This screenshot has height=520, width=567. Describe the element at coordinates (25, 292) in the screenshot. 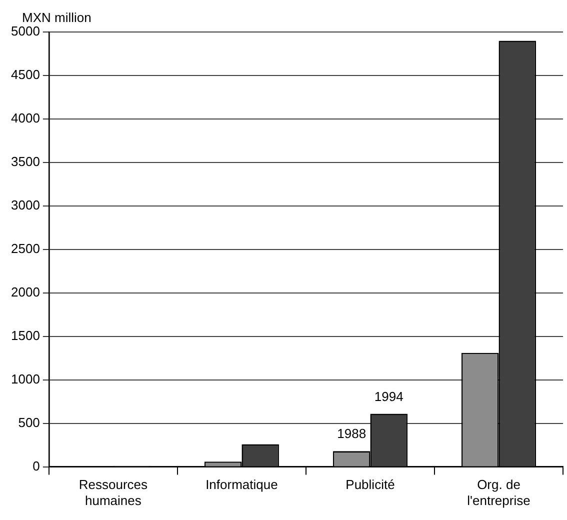

I see `y-tick-label: 2000` at that location.